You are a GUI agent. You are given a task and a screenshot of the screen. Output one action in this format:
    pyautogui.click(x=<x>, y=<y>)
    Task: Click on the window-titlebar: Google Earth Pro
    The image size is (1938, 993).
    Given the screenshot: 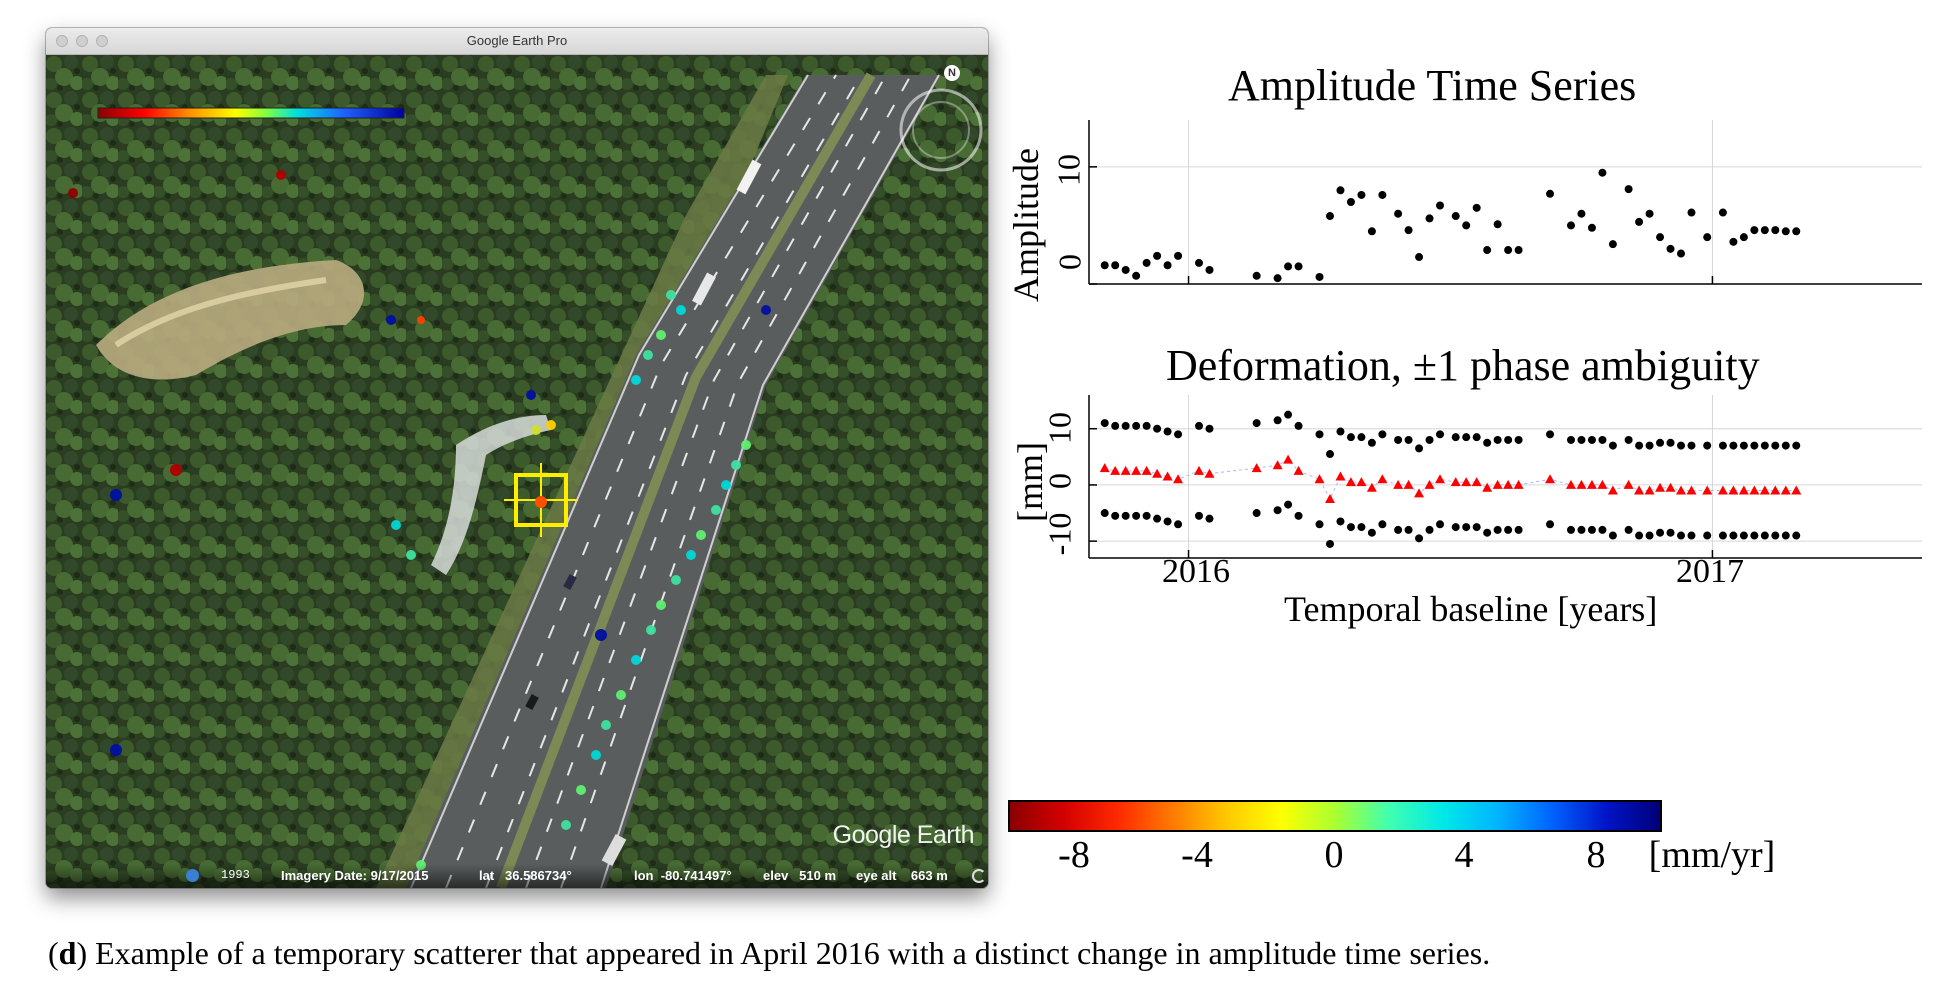 What is the action you would take?
    pyautogui.click(x=517, y=41)
    